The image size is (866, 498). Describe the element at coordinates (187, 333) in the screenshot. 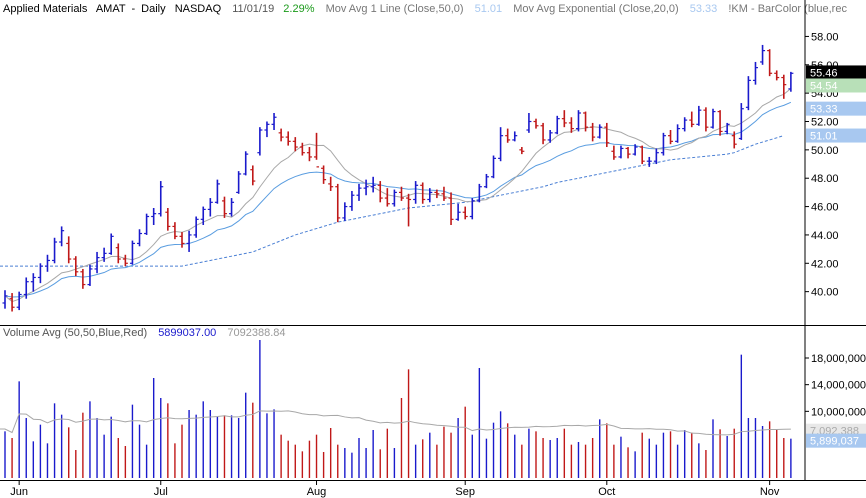

I see `volume-value1: 5899037.00` at that location.